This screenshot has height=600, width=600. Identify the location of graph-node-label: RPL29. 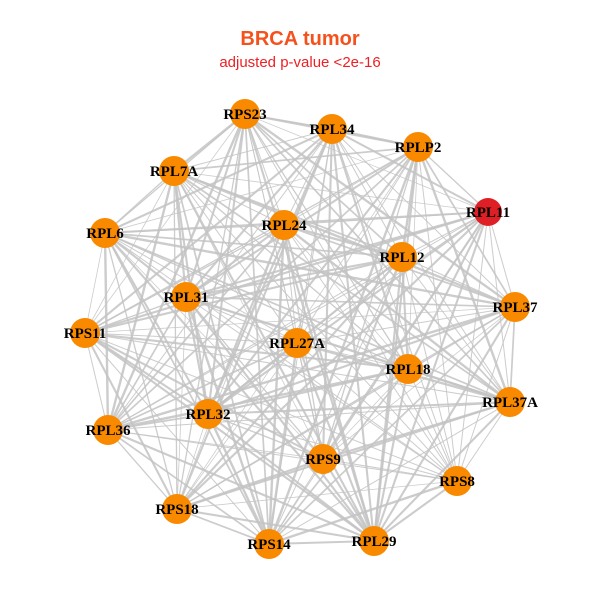
(374, 542).